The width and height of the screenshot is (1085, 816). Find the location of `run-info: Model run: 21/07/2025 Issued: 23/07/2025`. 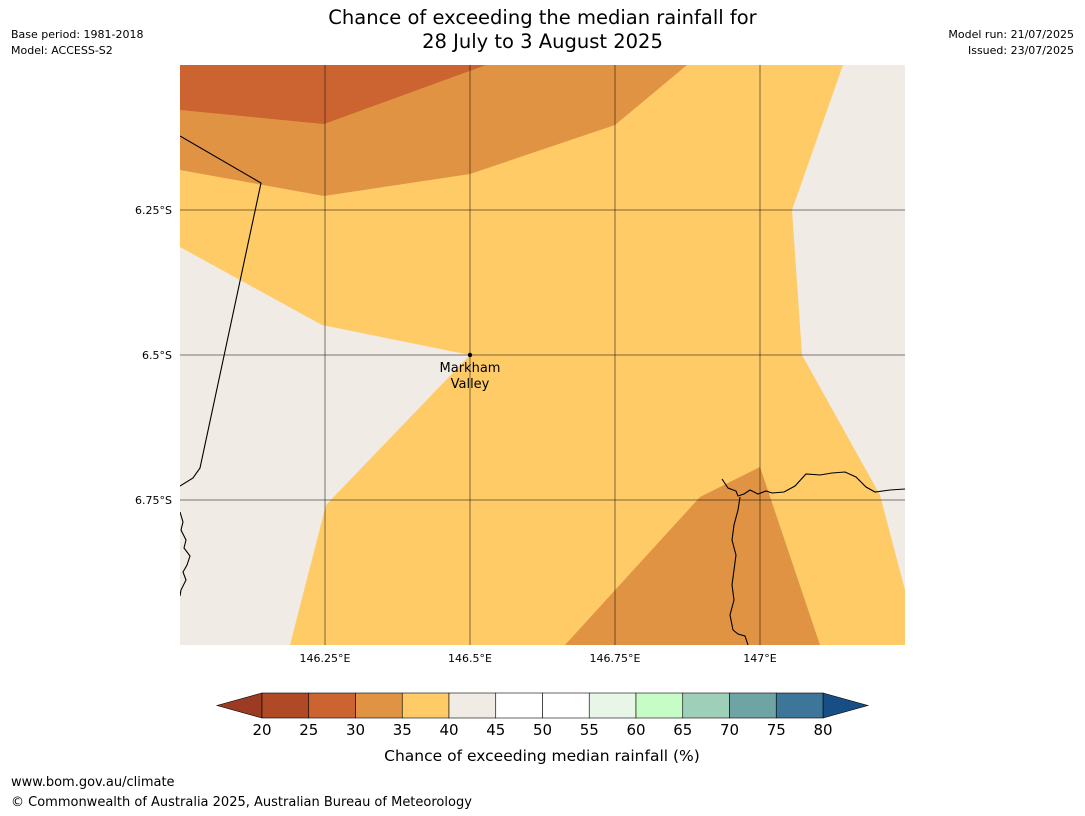

run-info: Model run: 21/07/2025 Issued: 23/07/2025 is located at coordinates (1011, 43).